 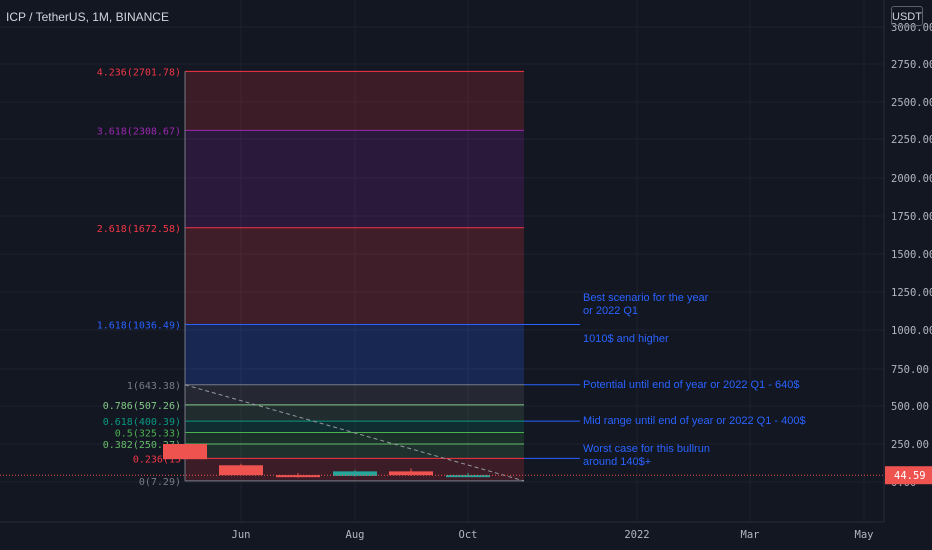 What do you see at coordinates (911, 217) in the screenshot?
I see `price-axis-tick: 1750.00` at bounding box center [911, 217].